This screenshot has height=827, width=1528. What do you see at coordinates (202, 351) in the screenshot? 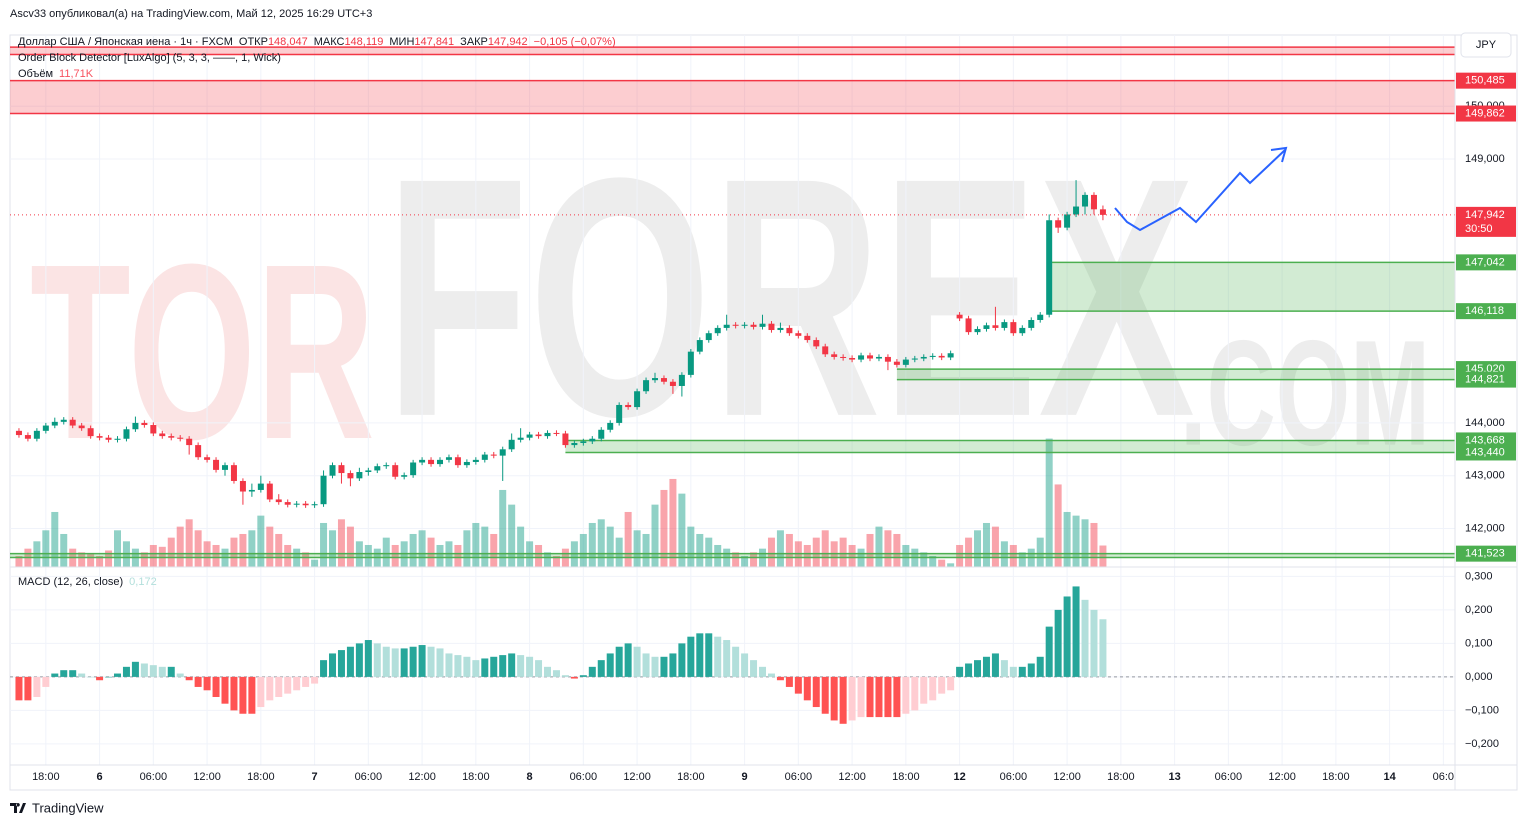
I see `watermark-red: TOR` at bounding box center [202, 351].